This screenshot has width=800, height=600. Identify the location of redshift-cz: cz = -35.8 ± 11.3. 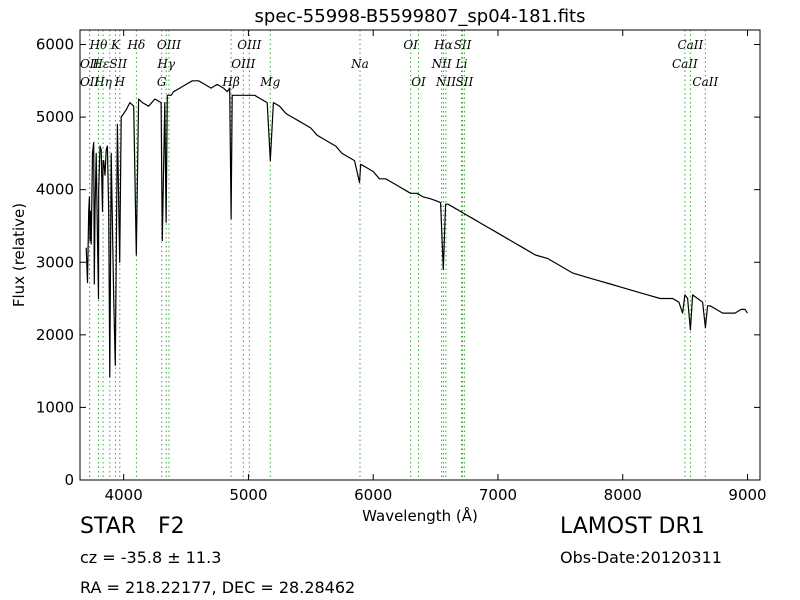
(151, 557).